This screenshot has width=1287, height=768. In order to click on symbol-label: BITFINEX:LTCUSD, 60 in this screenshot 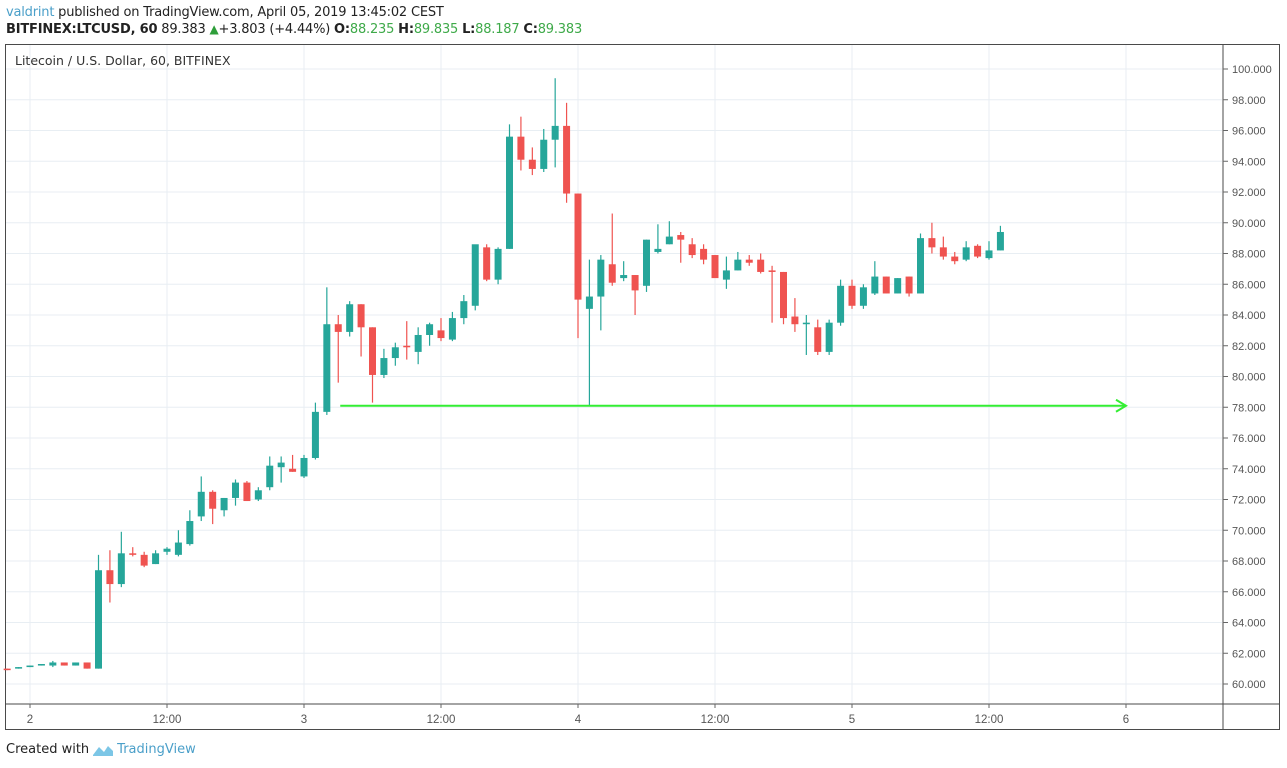, I will do `click(82, 29)`.